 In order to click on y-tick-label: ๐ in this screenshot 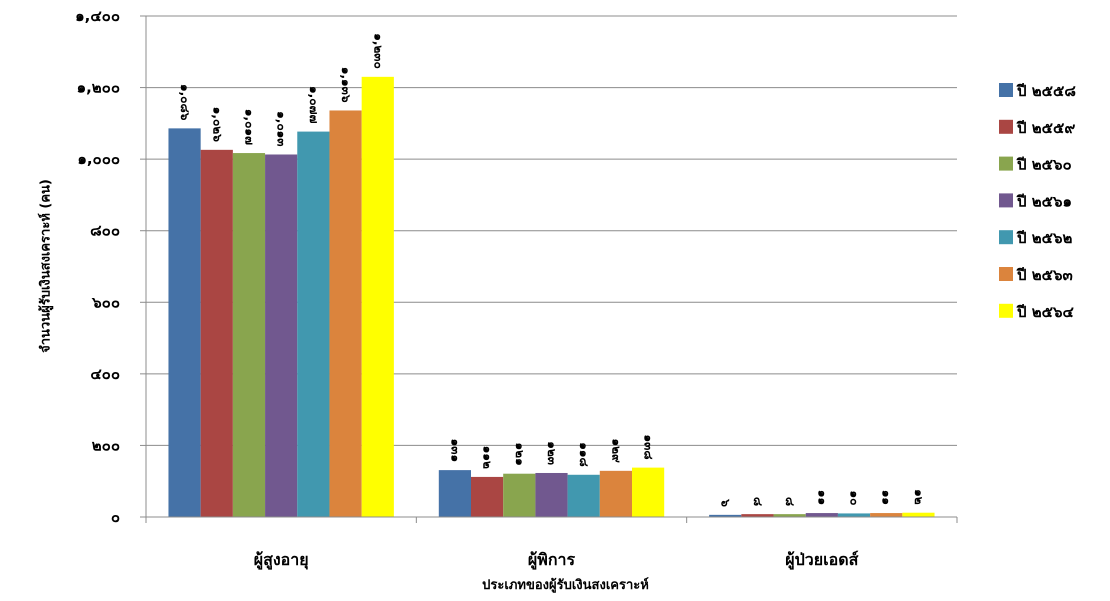, I will do `click(115, 517)`.